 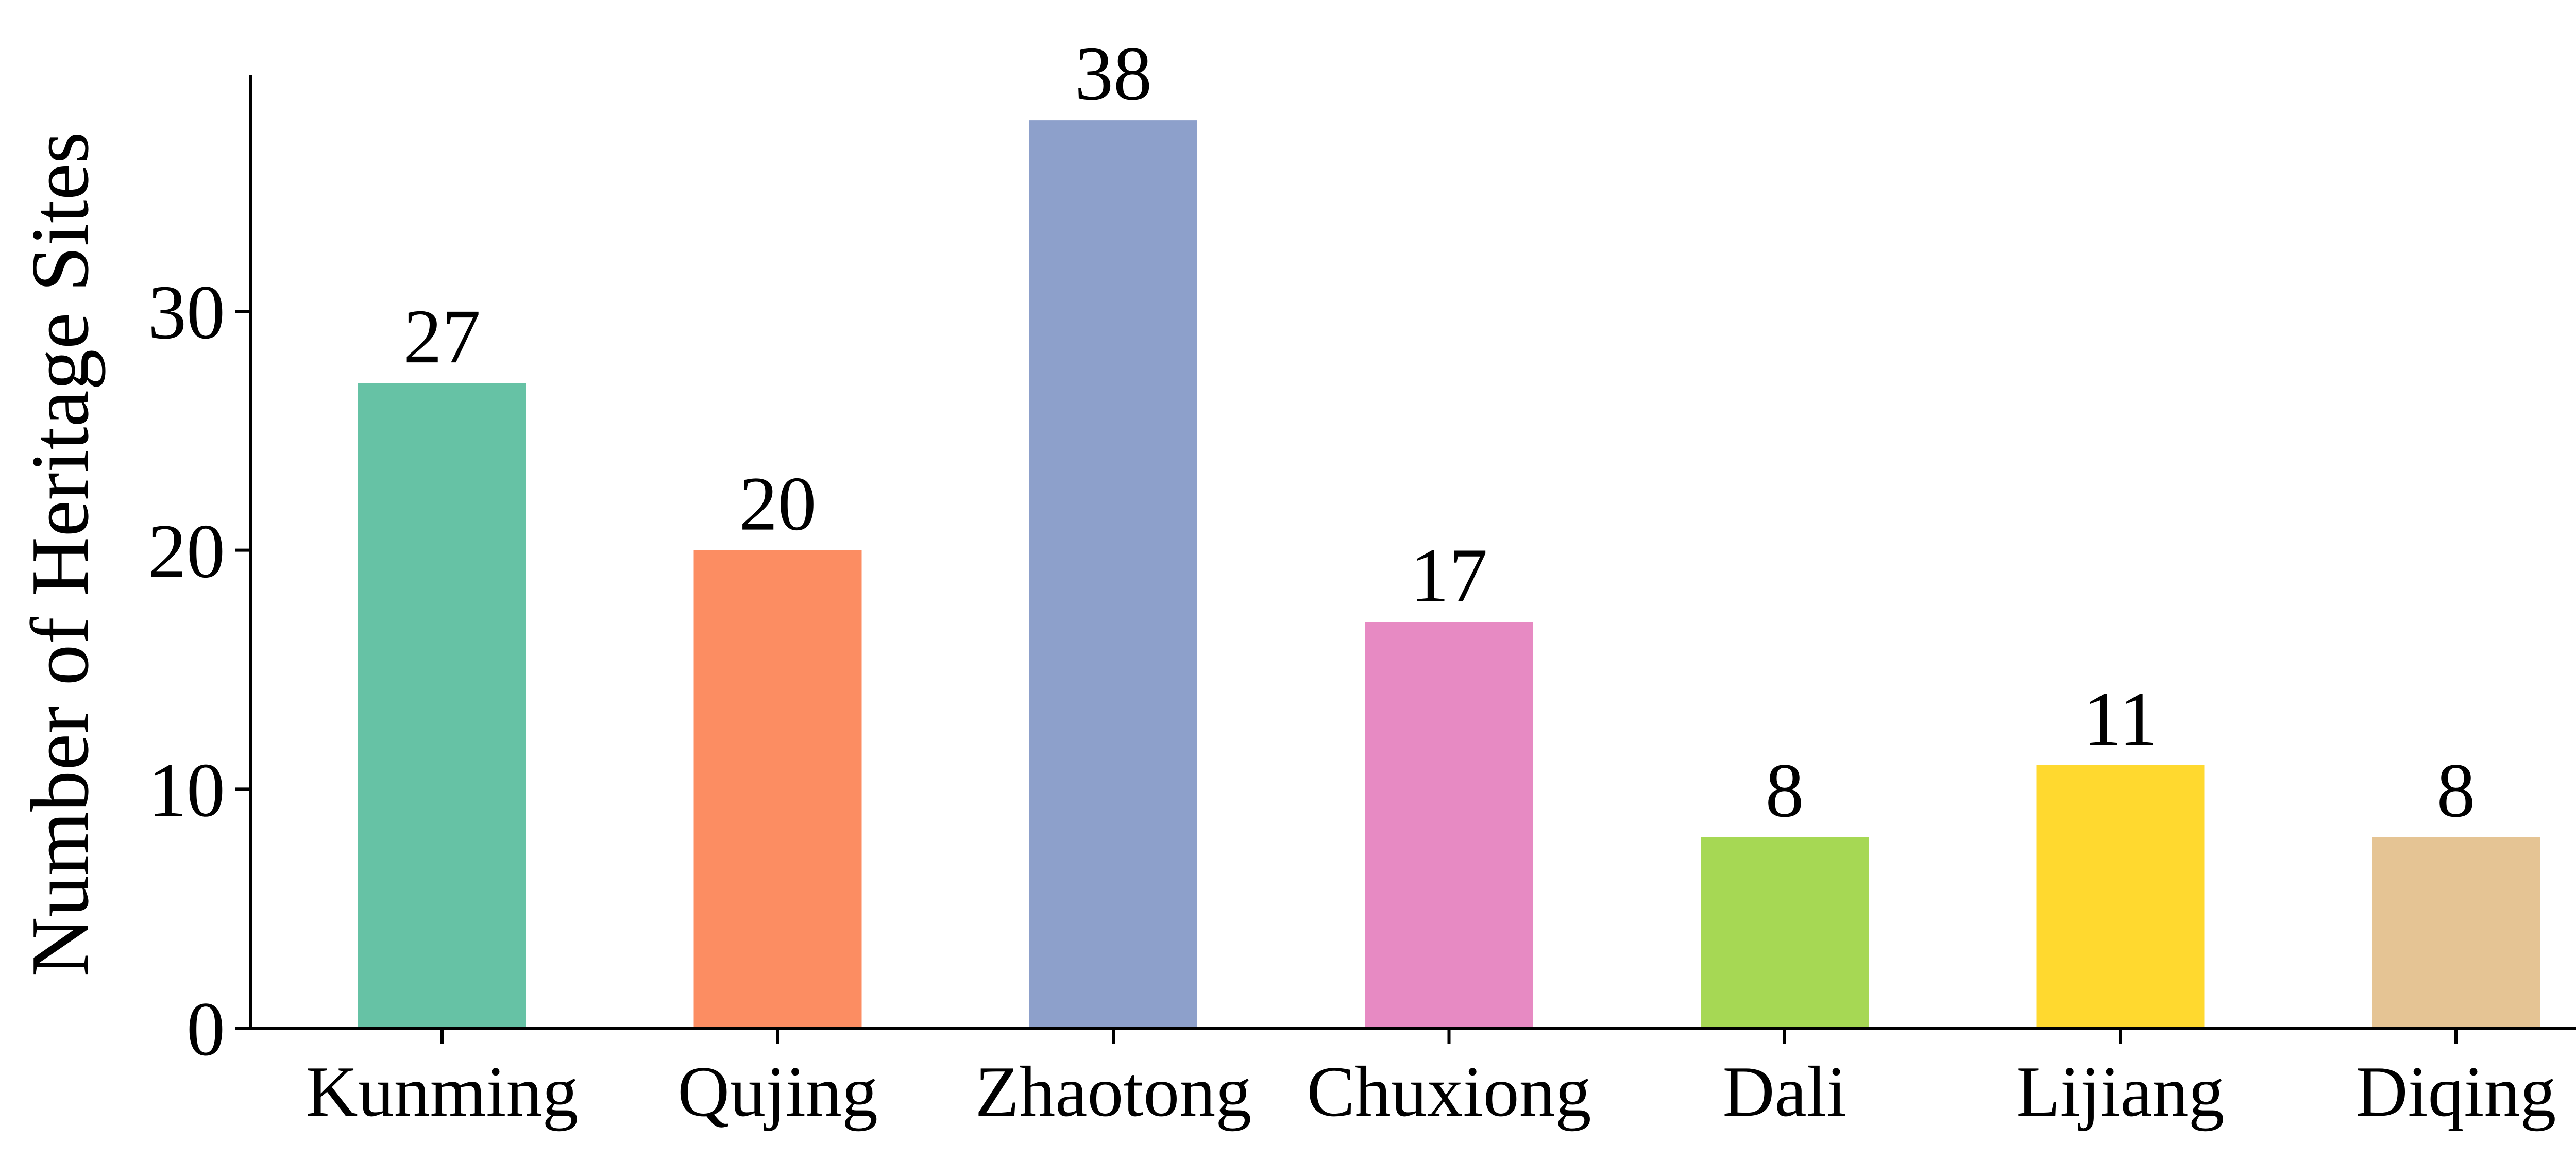 I want to click on value-label-lijiang: 11, so click(x=2120, y=719).